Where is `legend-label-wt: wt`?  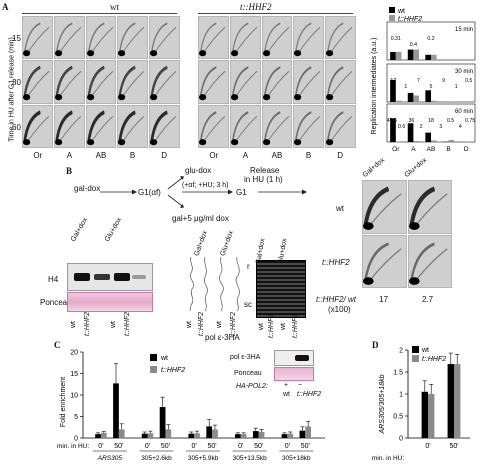 legend-label-wt: wt is located at coordinates (401, 11).